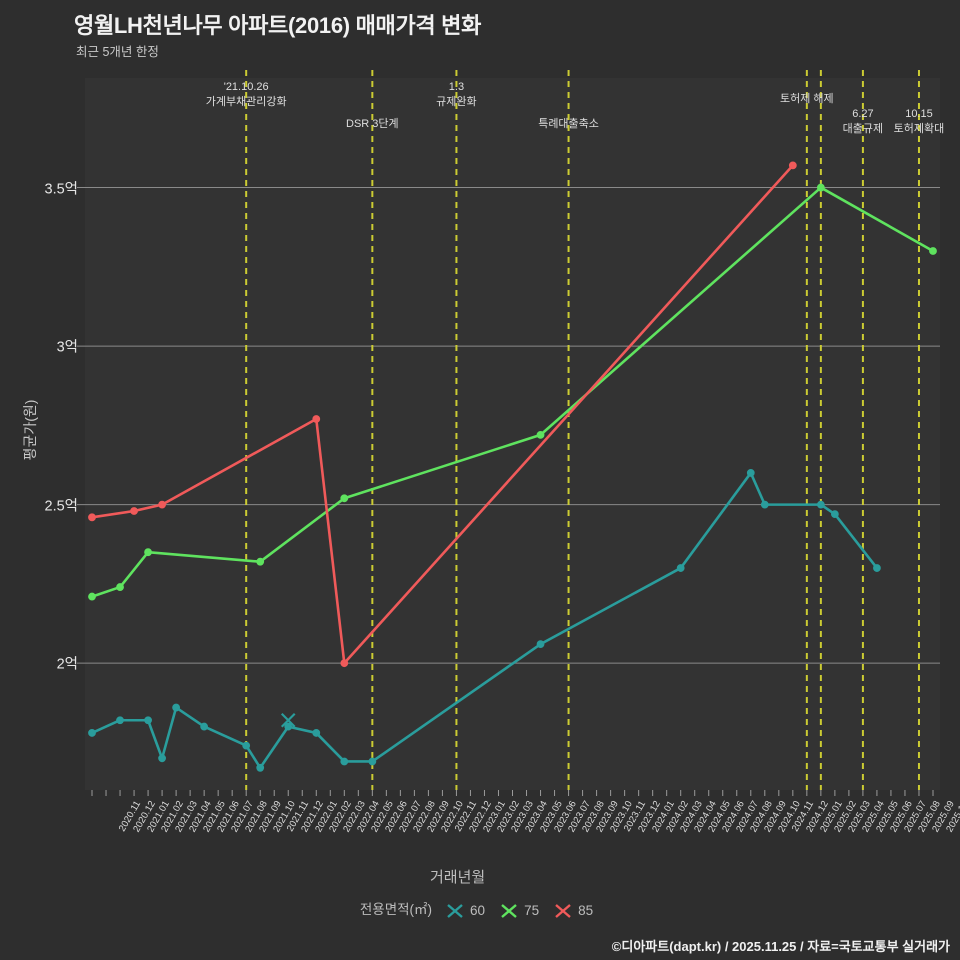  Describe the element at coordinates (532, 911) in the screenshot. I see `legend-label: 75` at that location.